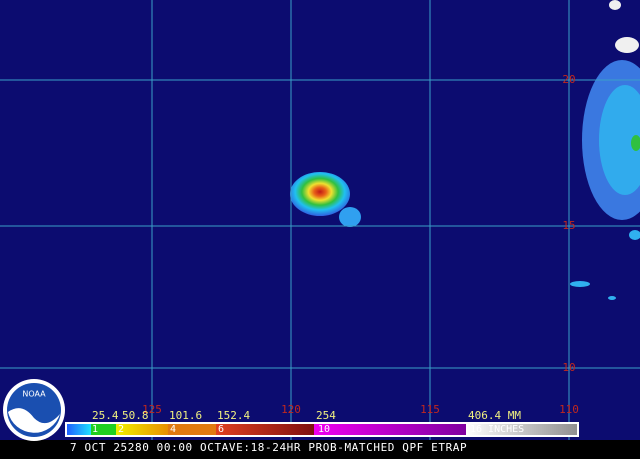 Image resolution: width=640 pixels, height=459 pixels. I want to click on inch-label: 2, so click(121, 429).